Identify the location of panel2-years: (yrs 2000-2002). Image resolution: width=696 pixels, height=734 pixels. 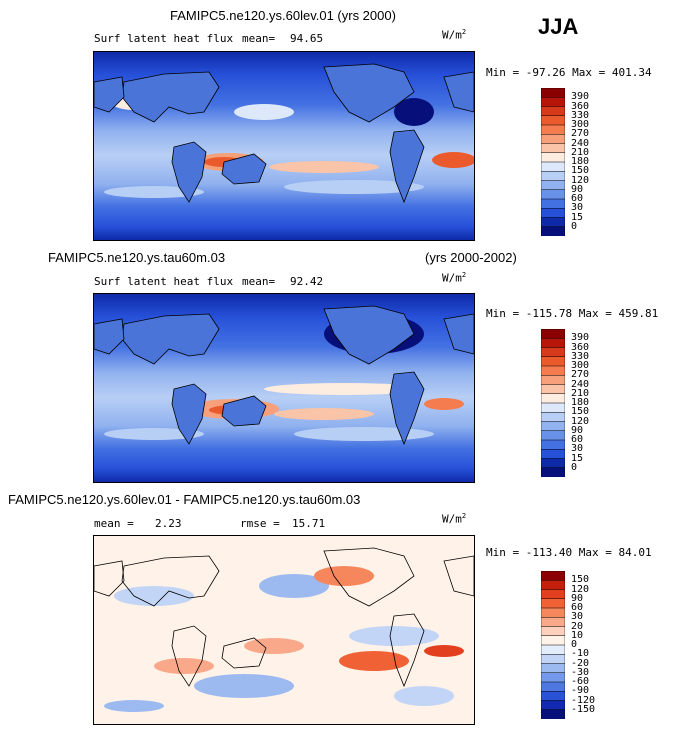
(471, 257).